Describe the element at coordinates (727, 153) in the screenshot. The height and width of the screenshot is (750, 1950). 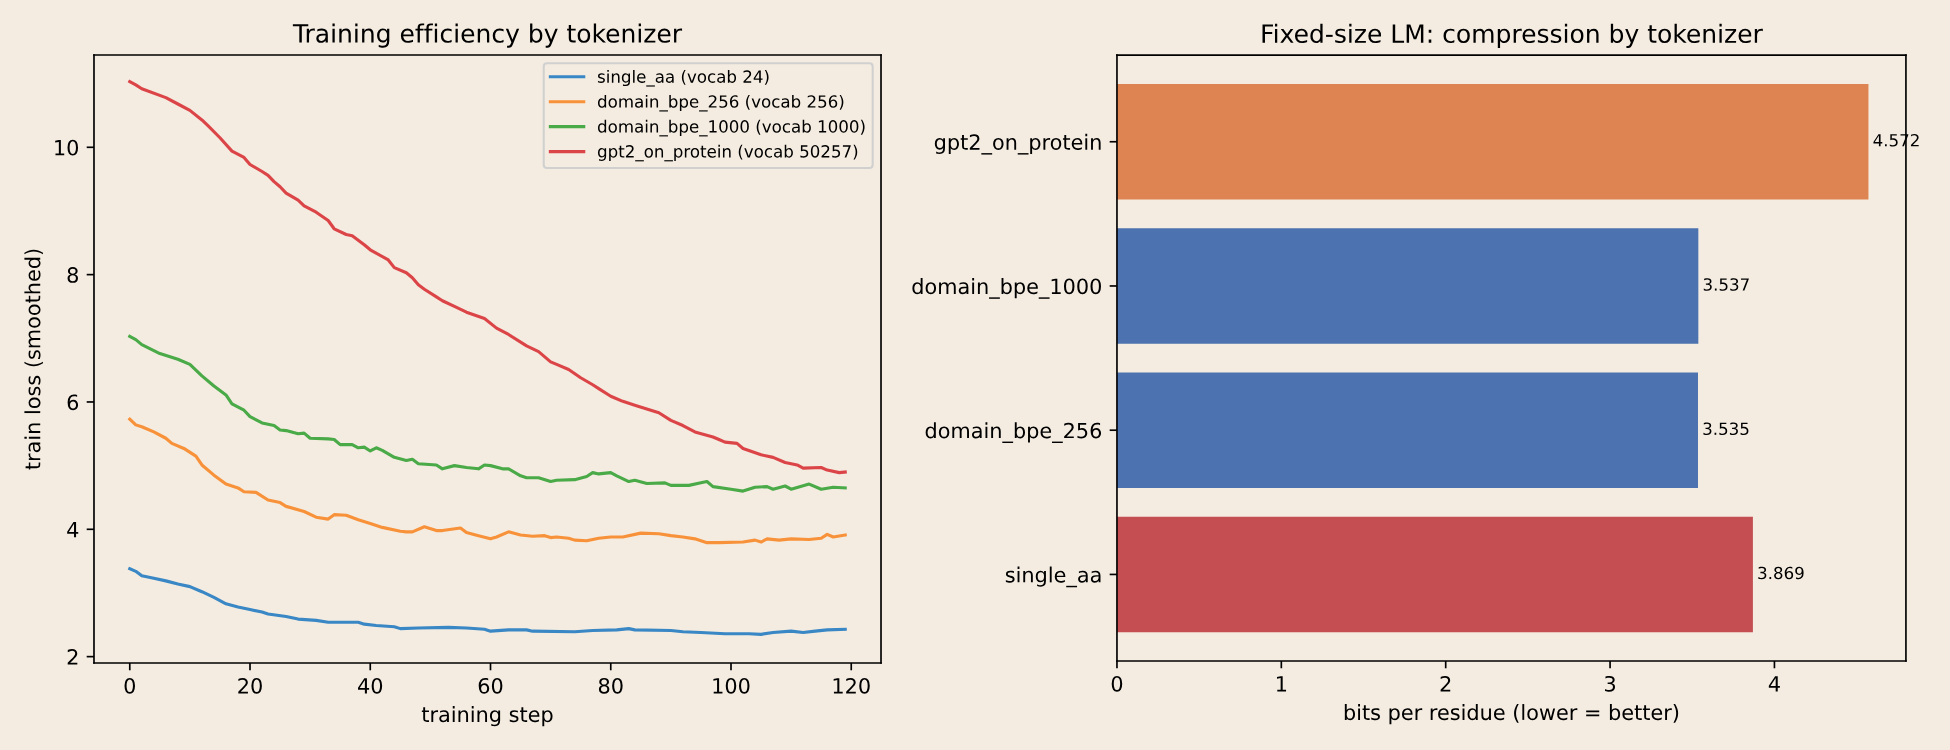
I see `legend-label: gpt2_on_protein (vocab 50257)` at that location.